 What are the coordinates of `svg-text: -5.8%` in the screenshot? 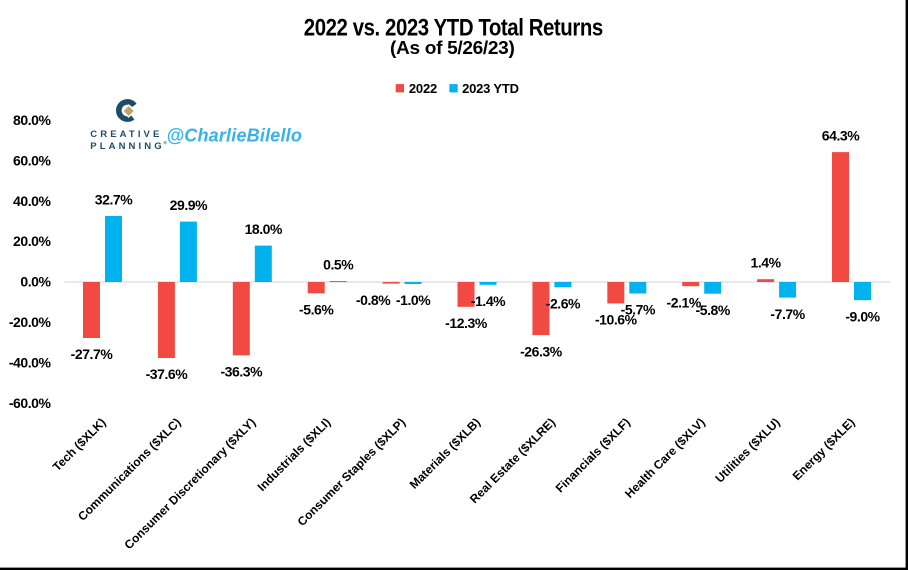 It's located at (713, 310).